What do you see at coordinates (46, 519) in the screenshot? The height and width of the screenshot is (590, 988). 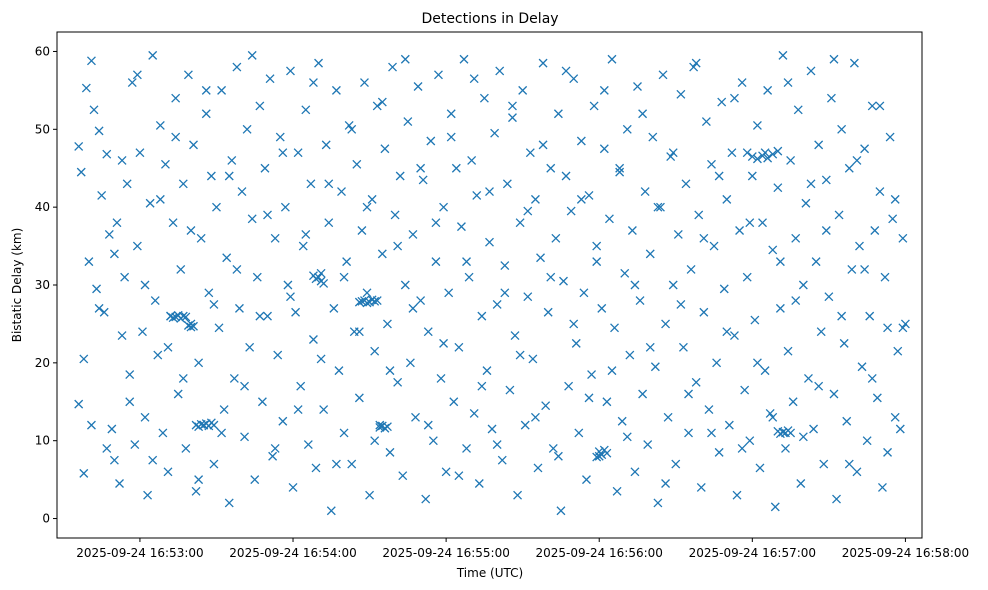 I see `y-tick-label: 0` at bounding box center [46, 519].